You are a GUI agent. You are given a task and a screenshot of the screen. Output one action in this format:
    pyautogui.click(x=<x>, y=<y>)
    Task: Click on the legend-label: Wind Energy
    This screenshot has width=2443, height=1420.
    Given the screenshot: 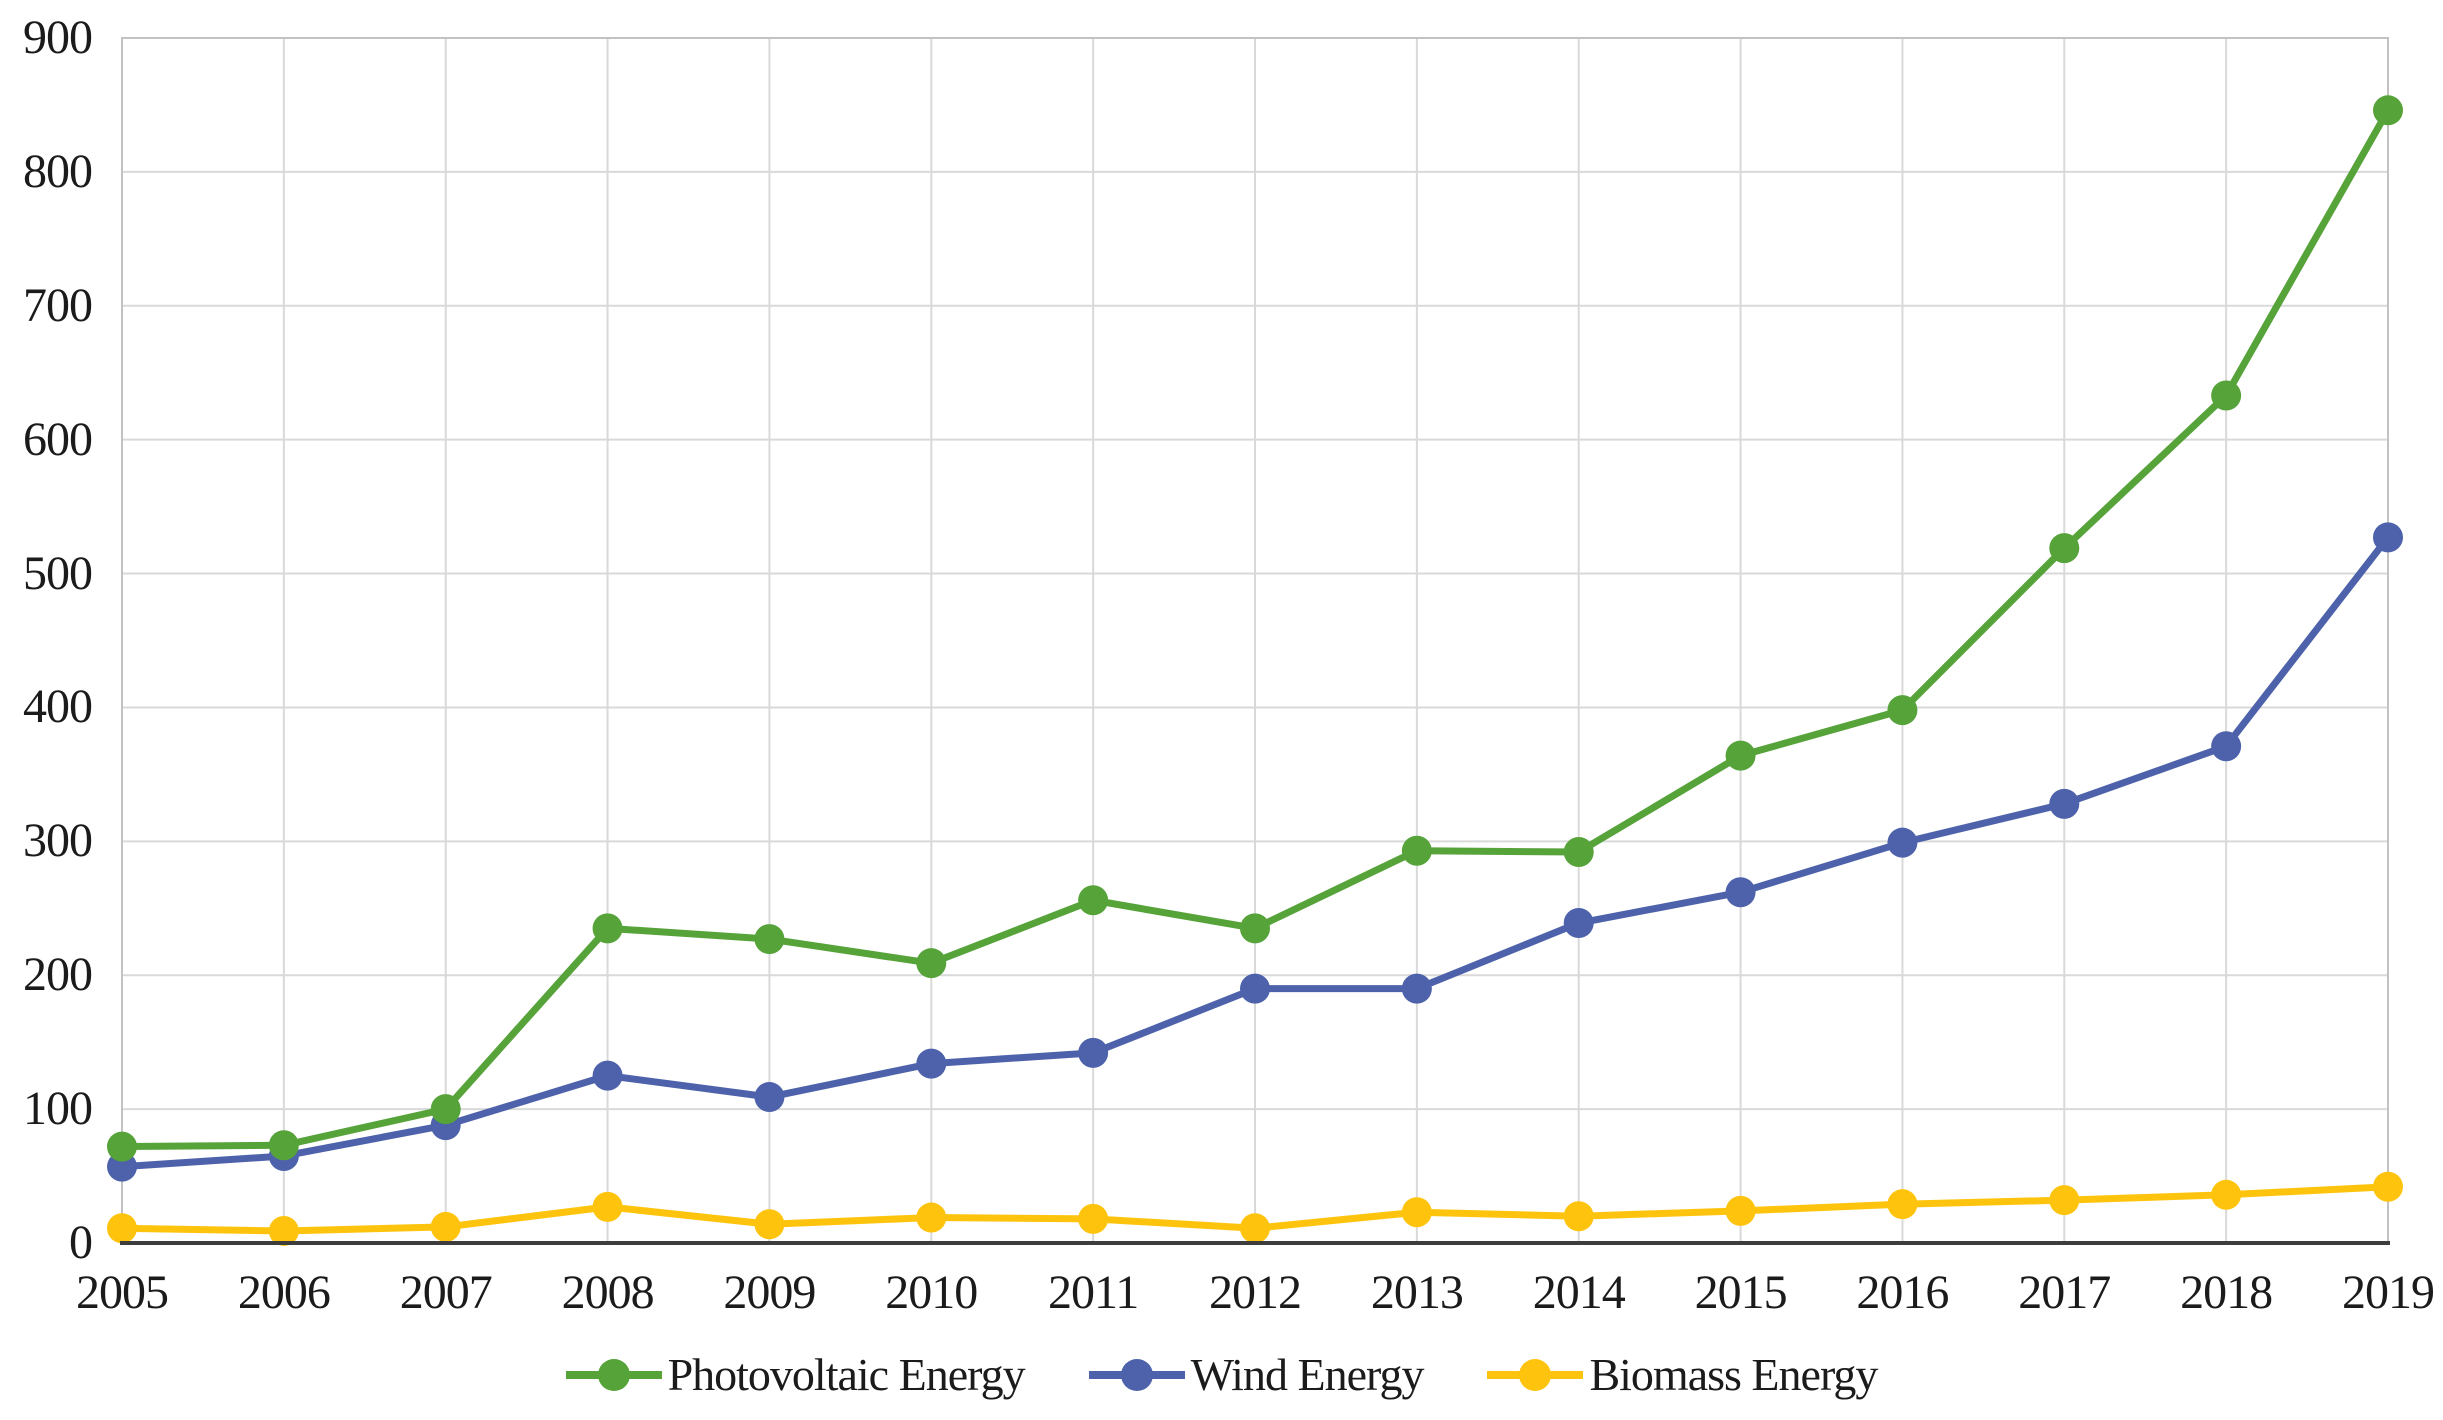 What is the action you would take?
    pyautogui.click(x=1307, y=1374)
    